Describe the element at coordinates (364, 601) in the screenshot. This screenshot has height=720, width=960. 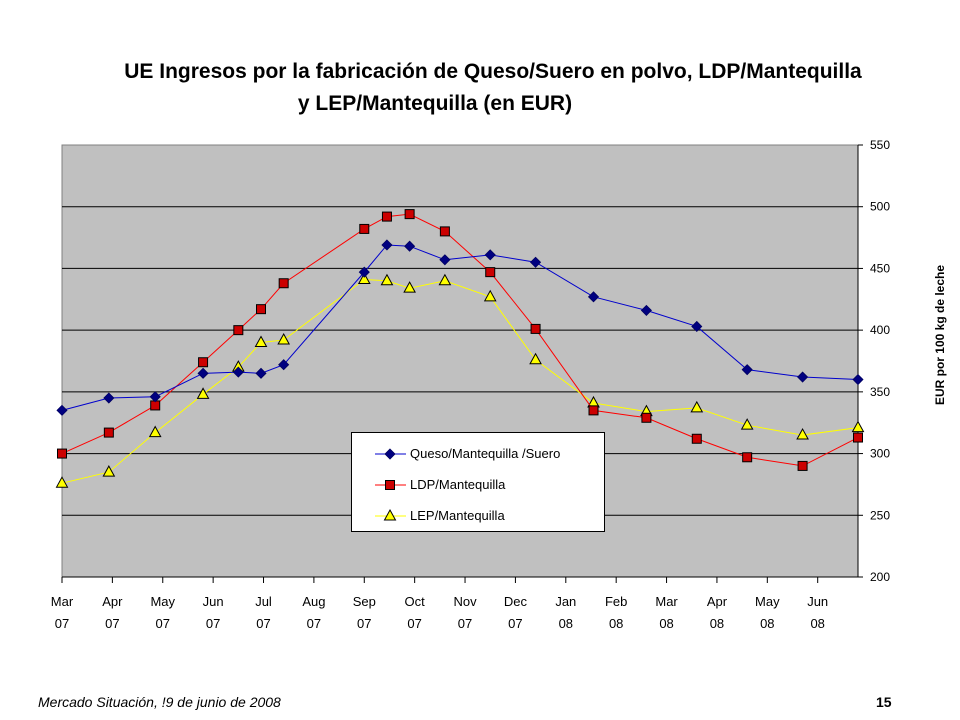
I see `x-tick-label-month: Sep` at that location.